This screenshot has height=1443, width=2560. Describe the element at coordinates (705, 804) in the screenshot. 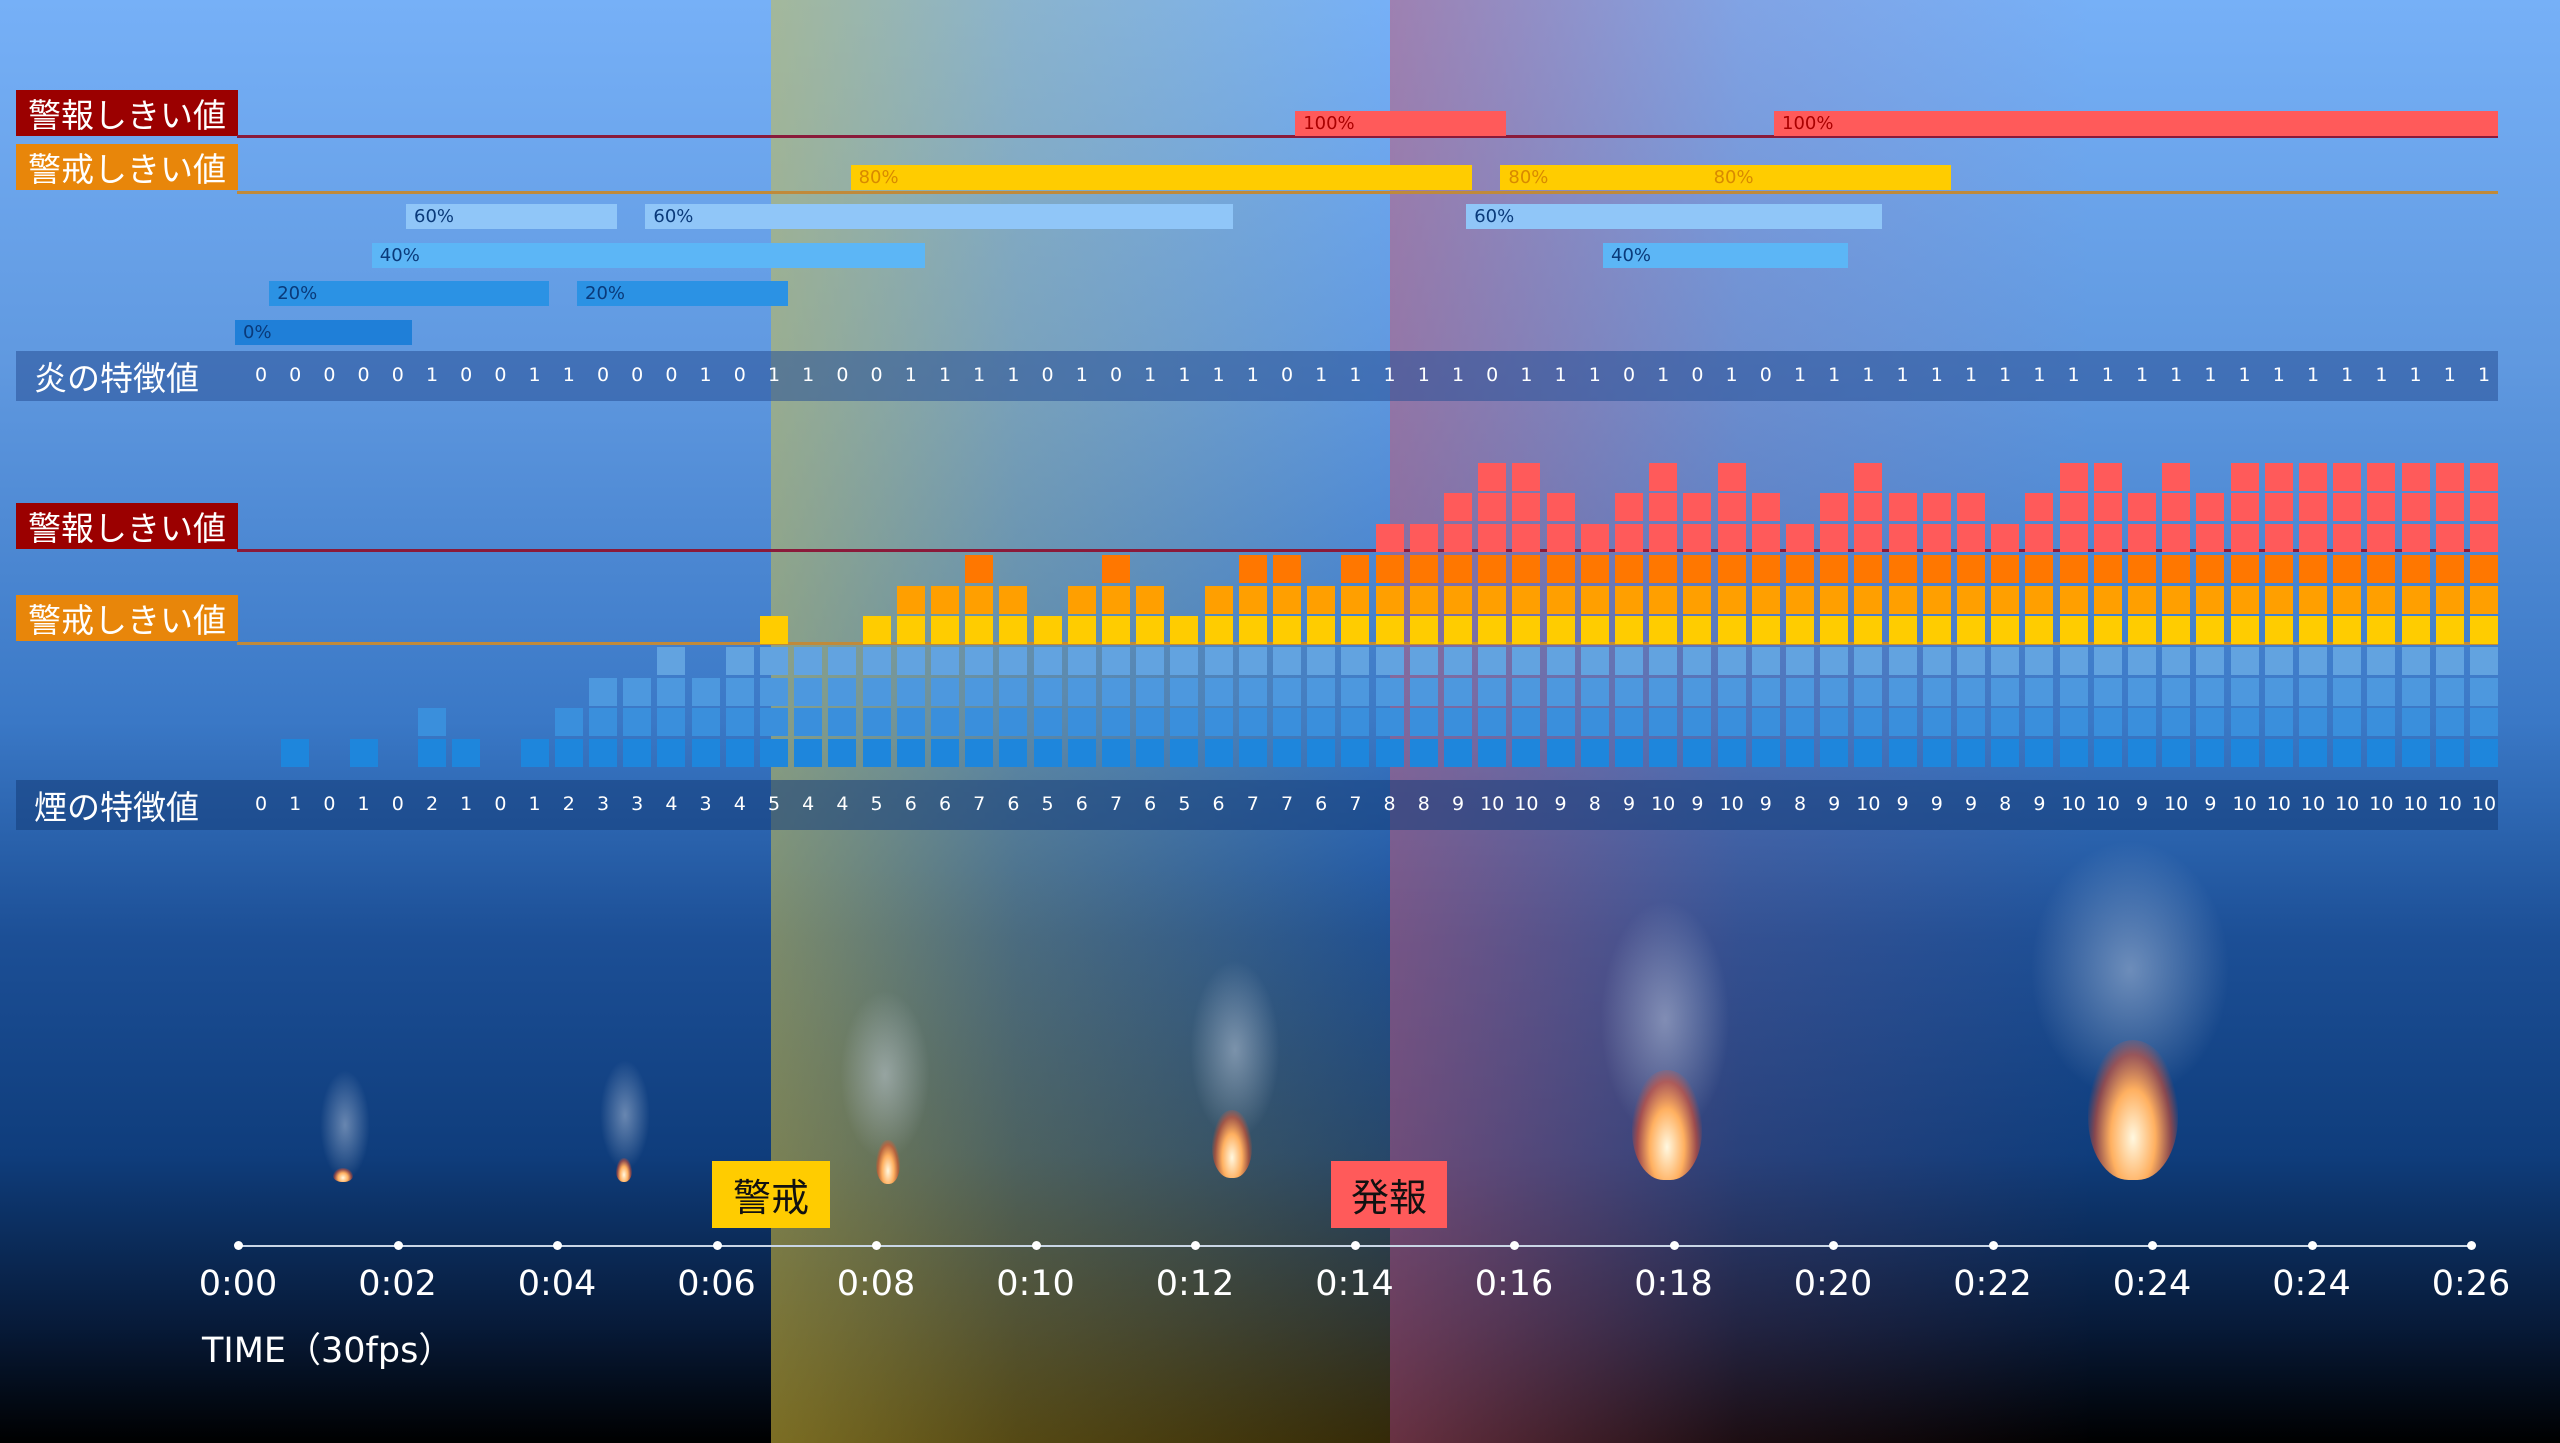

I see `smoke-value: 3` at that location.